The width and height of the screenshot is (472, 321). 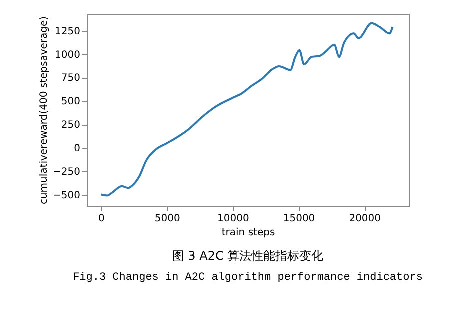 I want to click on y-tick-label: 250, so click(x=70, y=126).